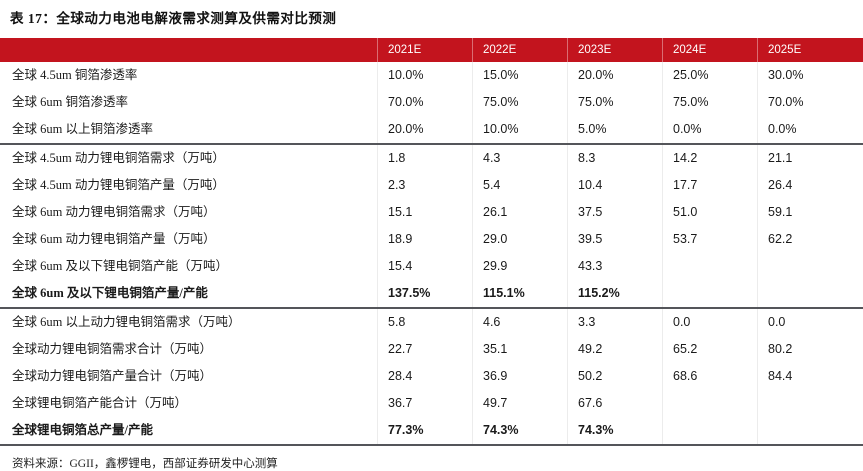 The image size is (863, 471). What do you see at coordinates (614, 158) in the screenshot?
I see `cell-value: 8.3` at bounding box center [614, 158].